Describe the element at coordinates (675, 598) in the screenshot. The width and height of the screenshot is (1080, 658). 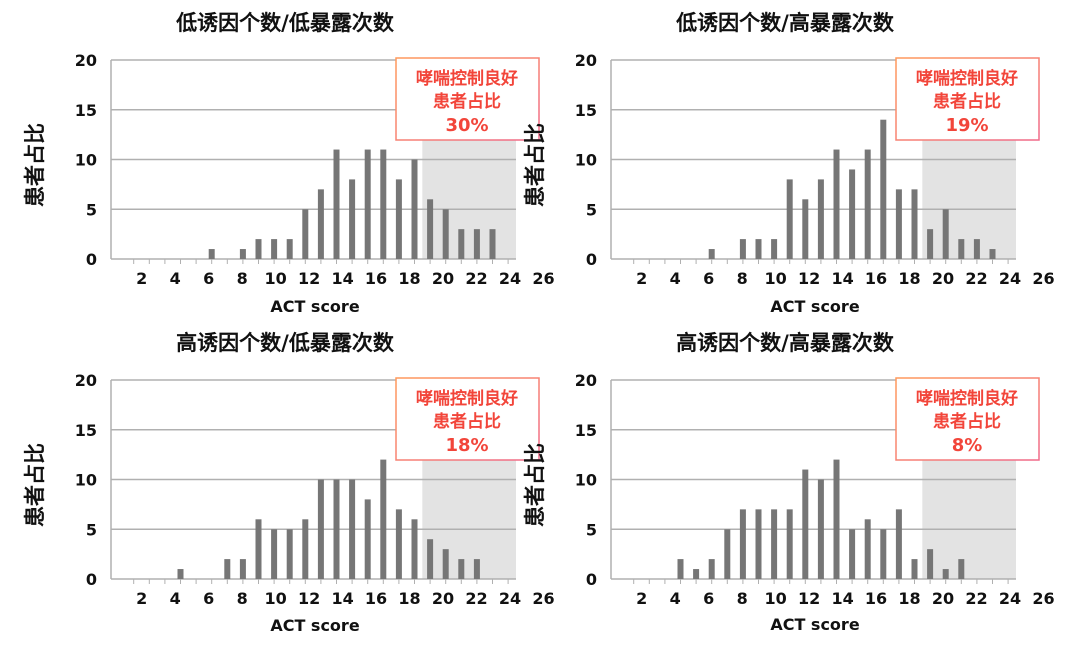
I see `x-tick-label: 4` at that location.